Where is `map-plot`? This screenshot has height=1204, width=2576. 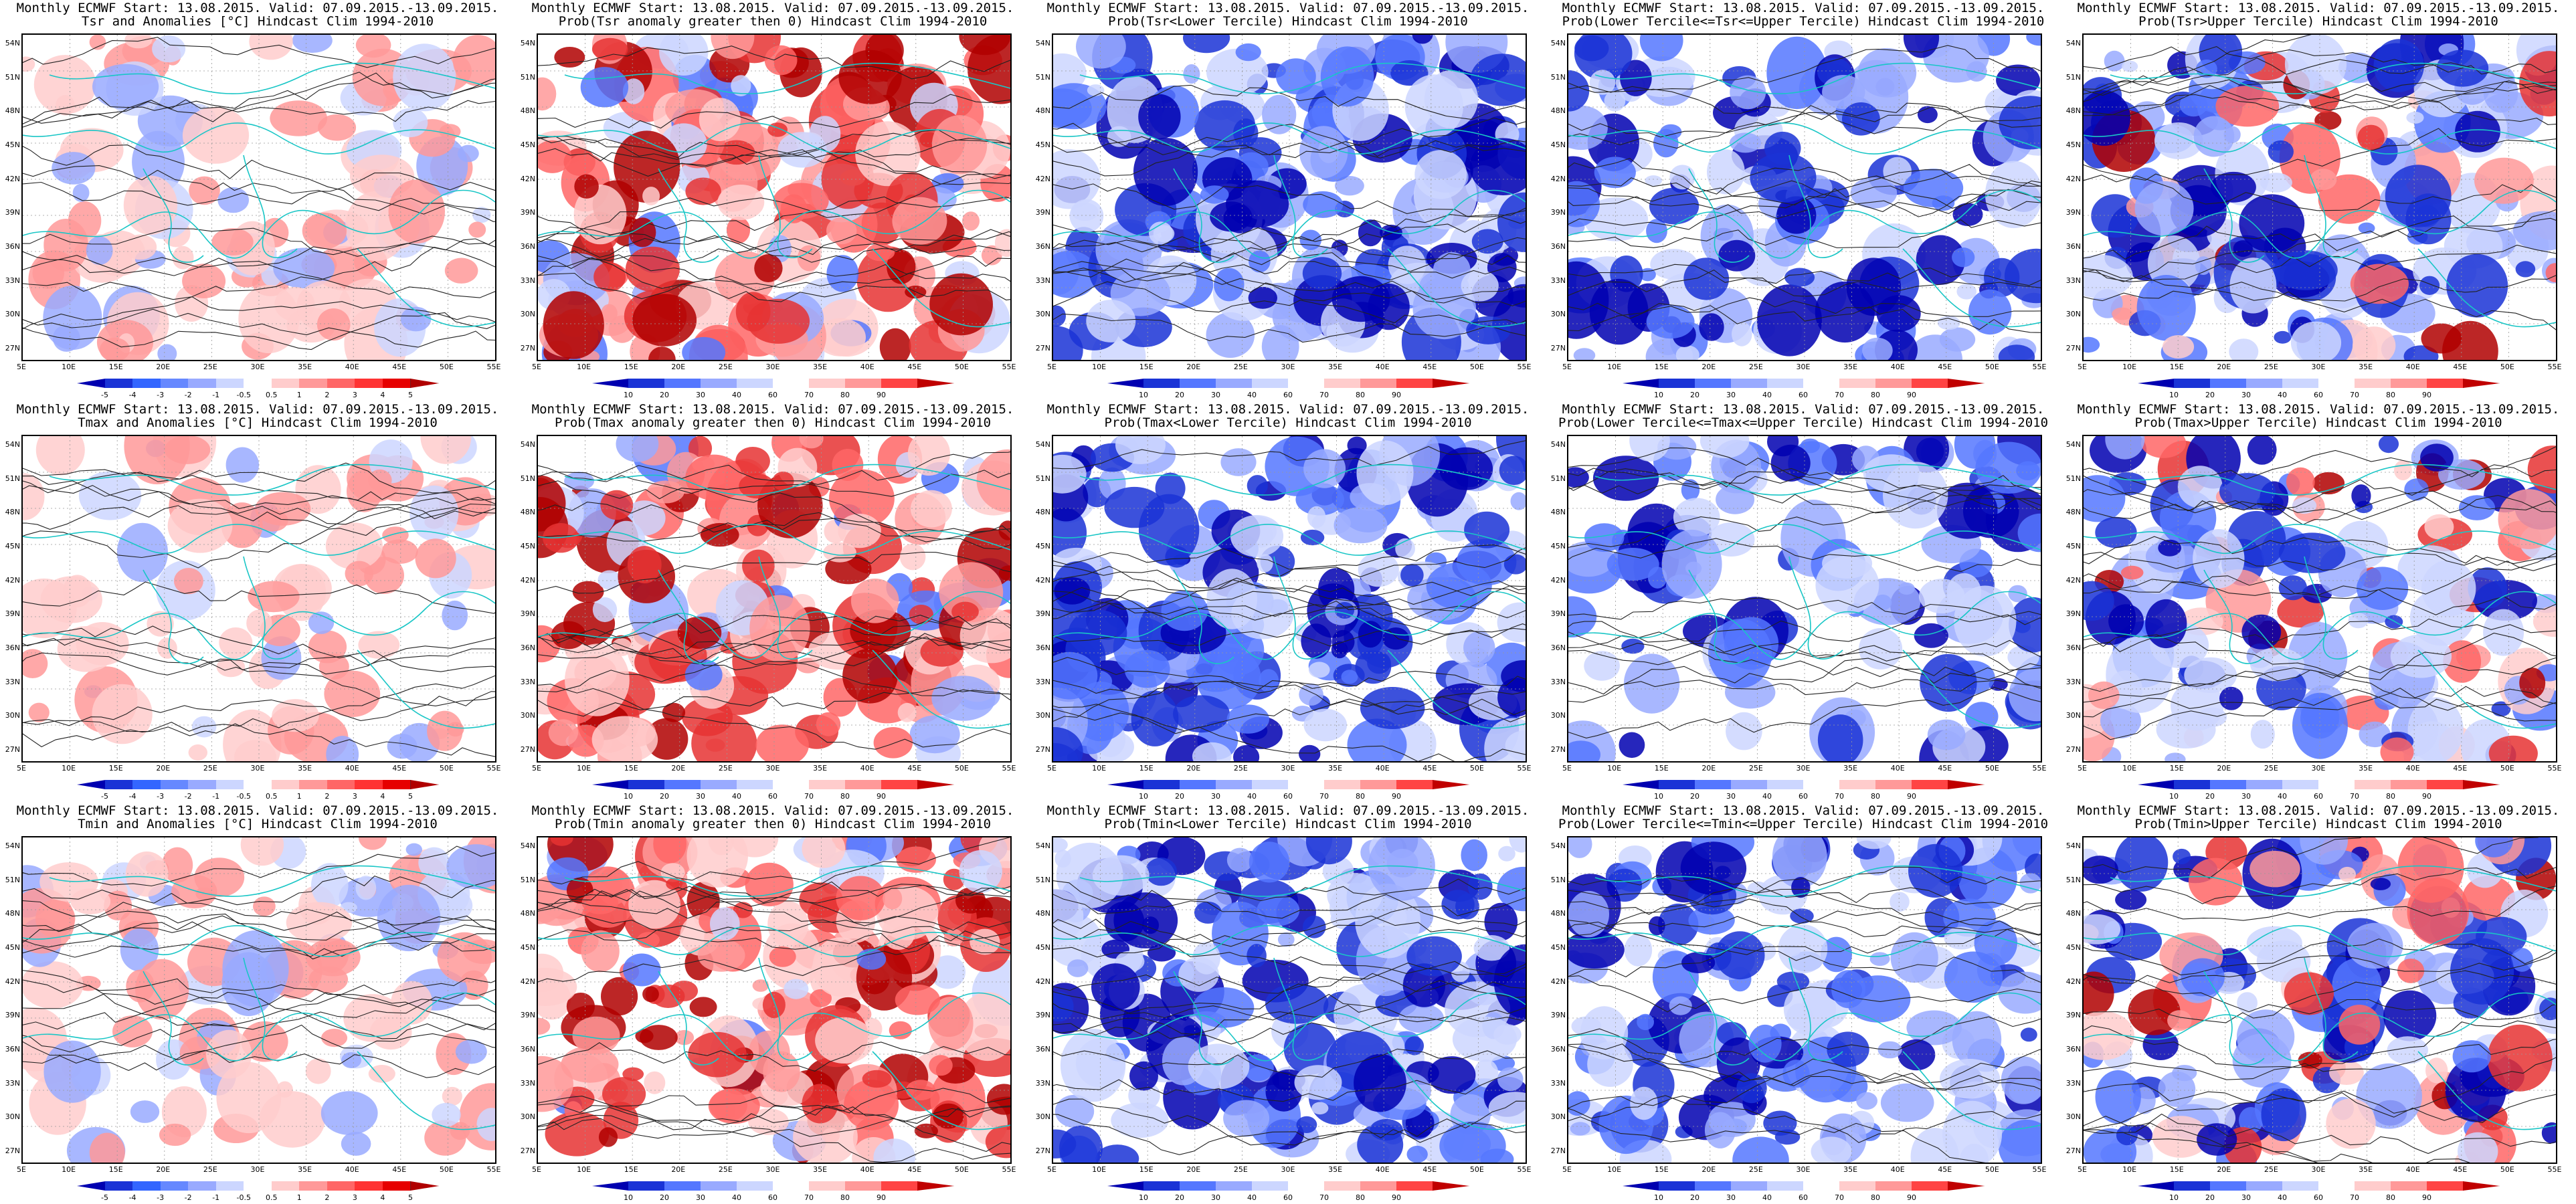 map-plot is located at coordinates (1805, 1000).